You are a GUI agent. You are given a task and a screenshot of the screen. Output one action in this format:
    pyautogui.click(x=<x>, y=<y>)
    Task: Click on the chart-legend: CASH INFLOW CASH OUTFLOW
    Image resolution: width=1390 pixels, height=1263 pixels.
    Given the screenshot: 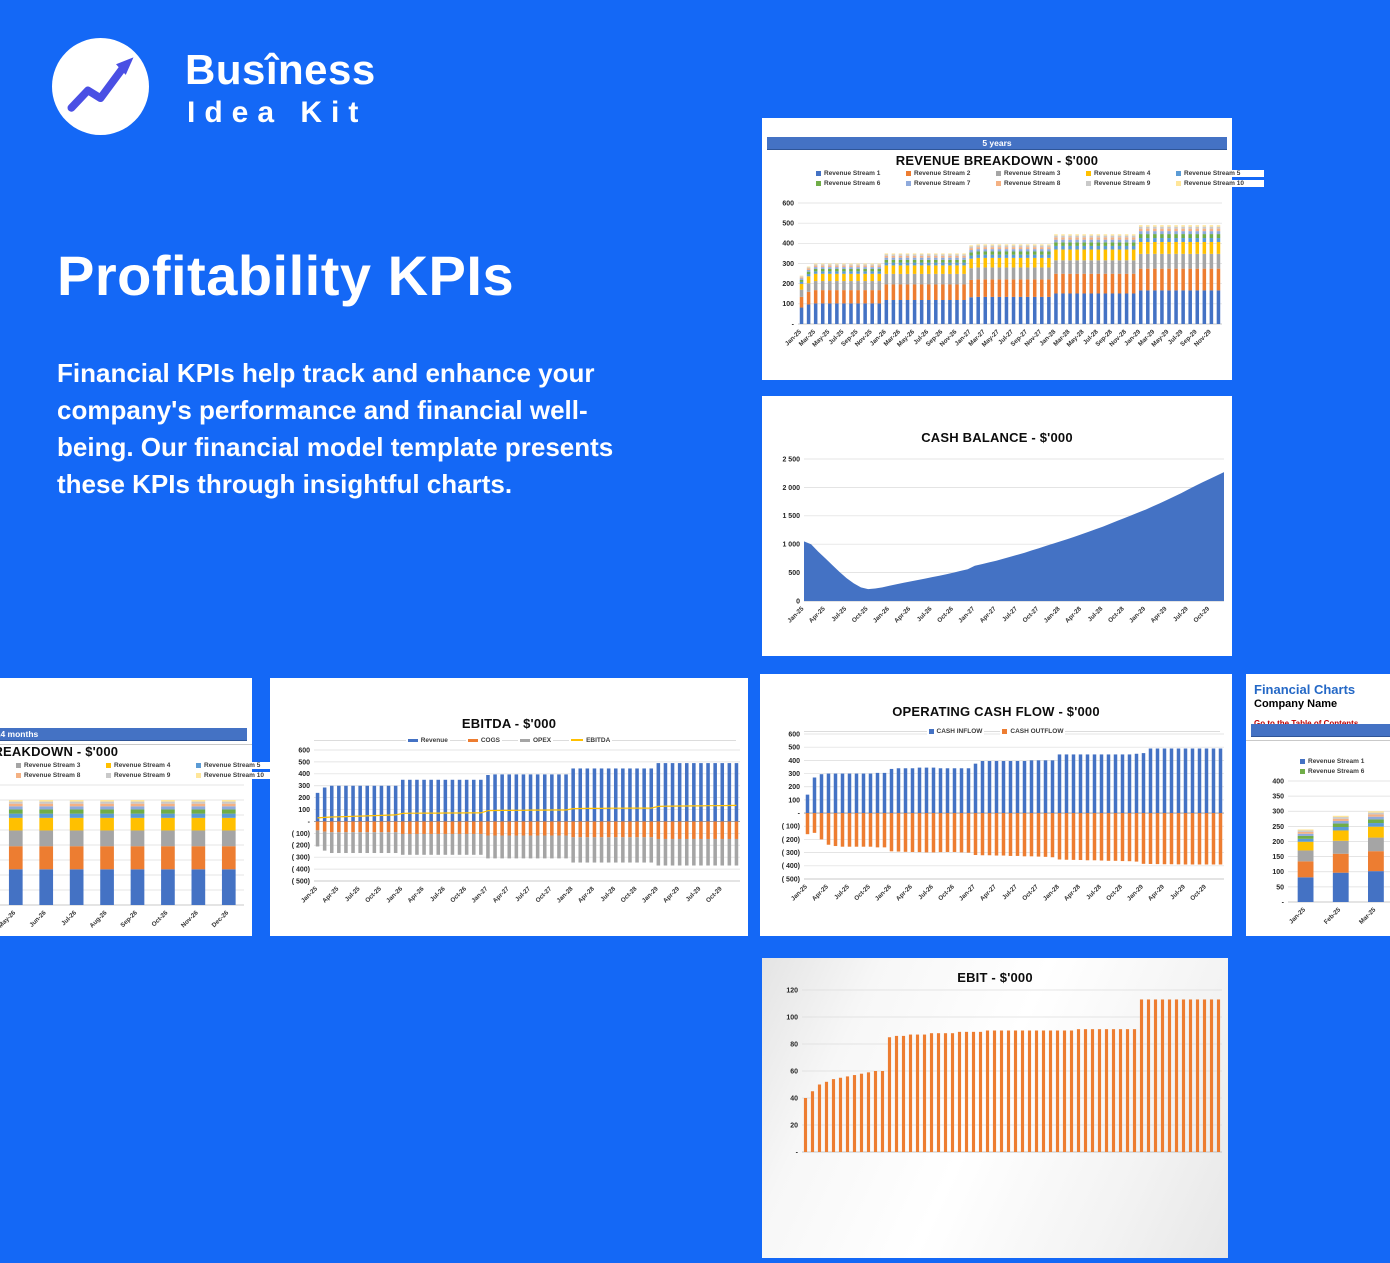 What is the action you would take?
    pyautogui.click(x=996, y=731)
    